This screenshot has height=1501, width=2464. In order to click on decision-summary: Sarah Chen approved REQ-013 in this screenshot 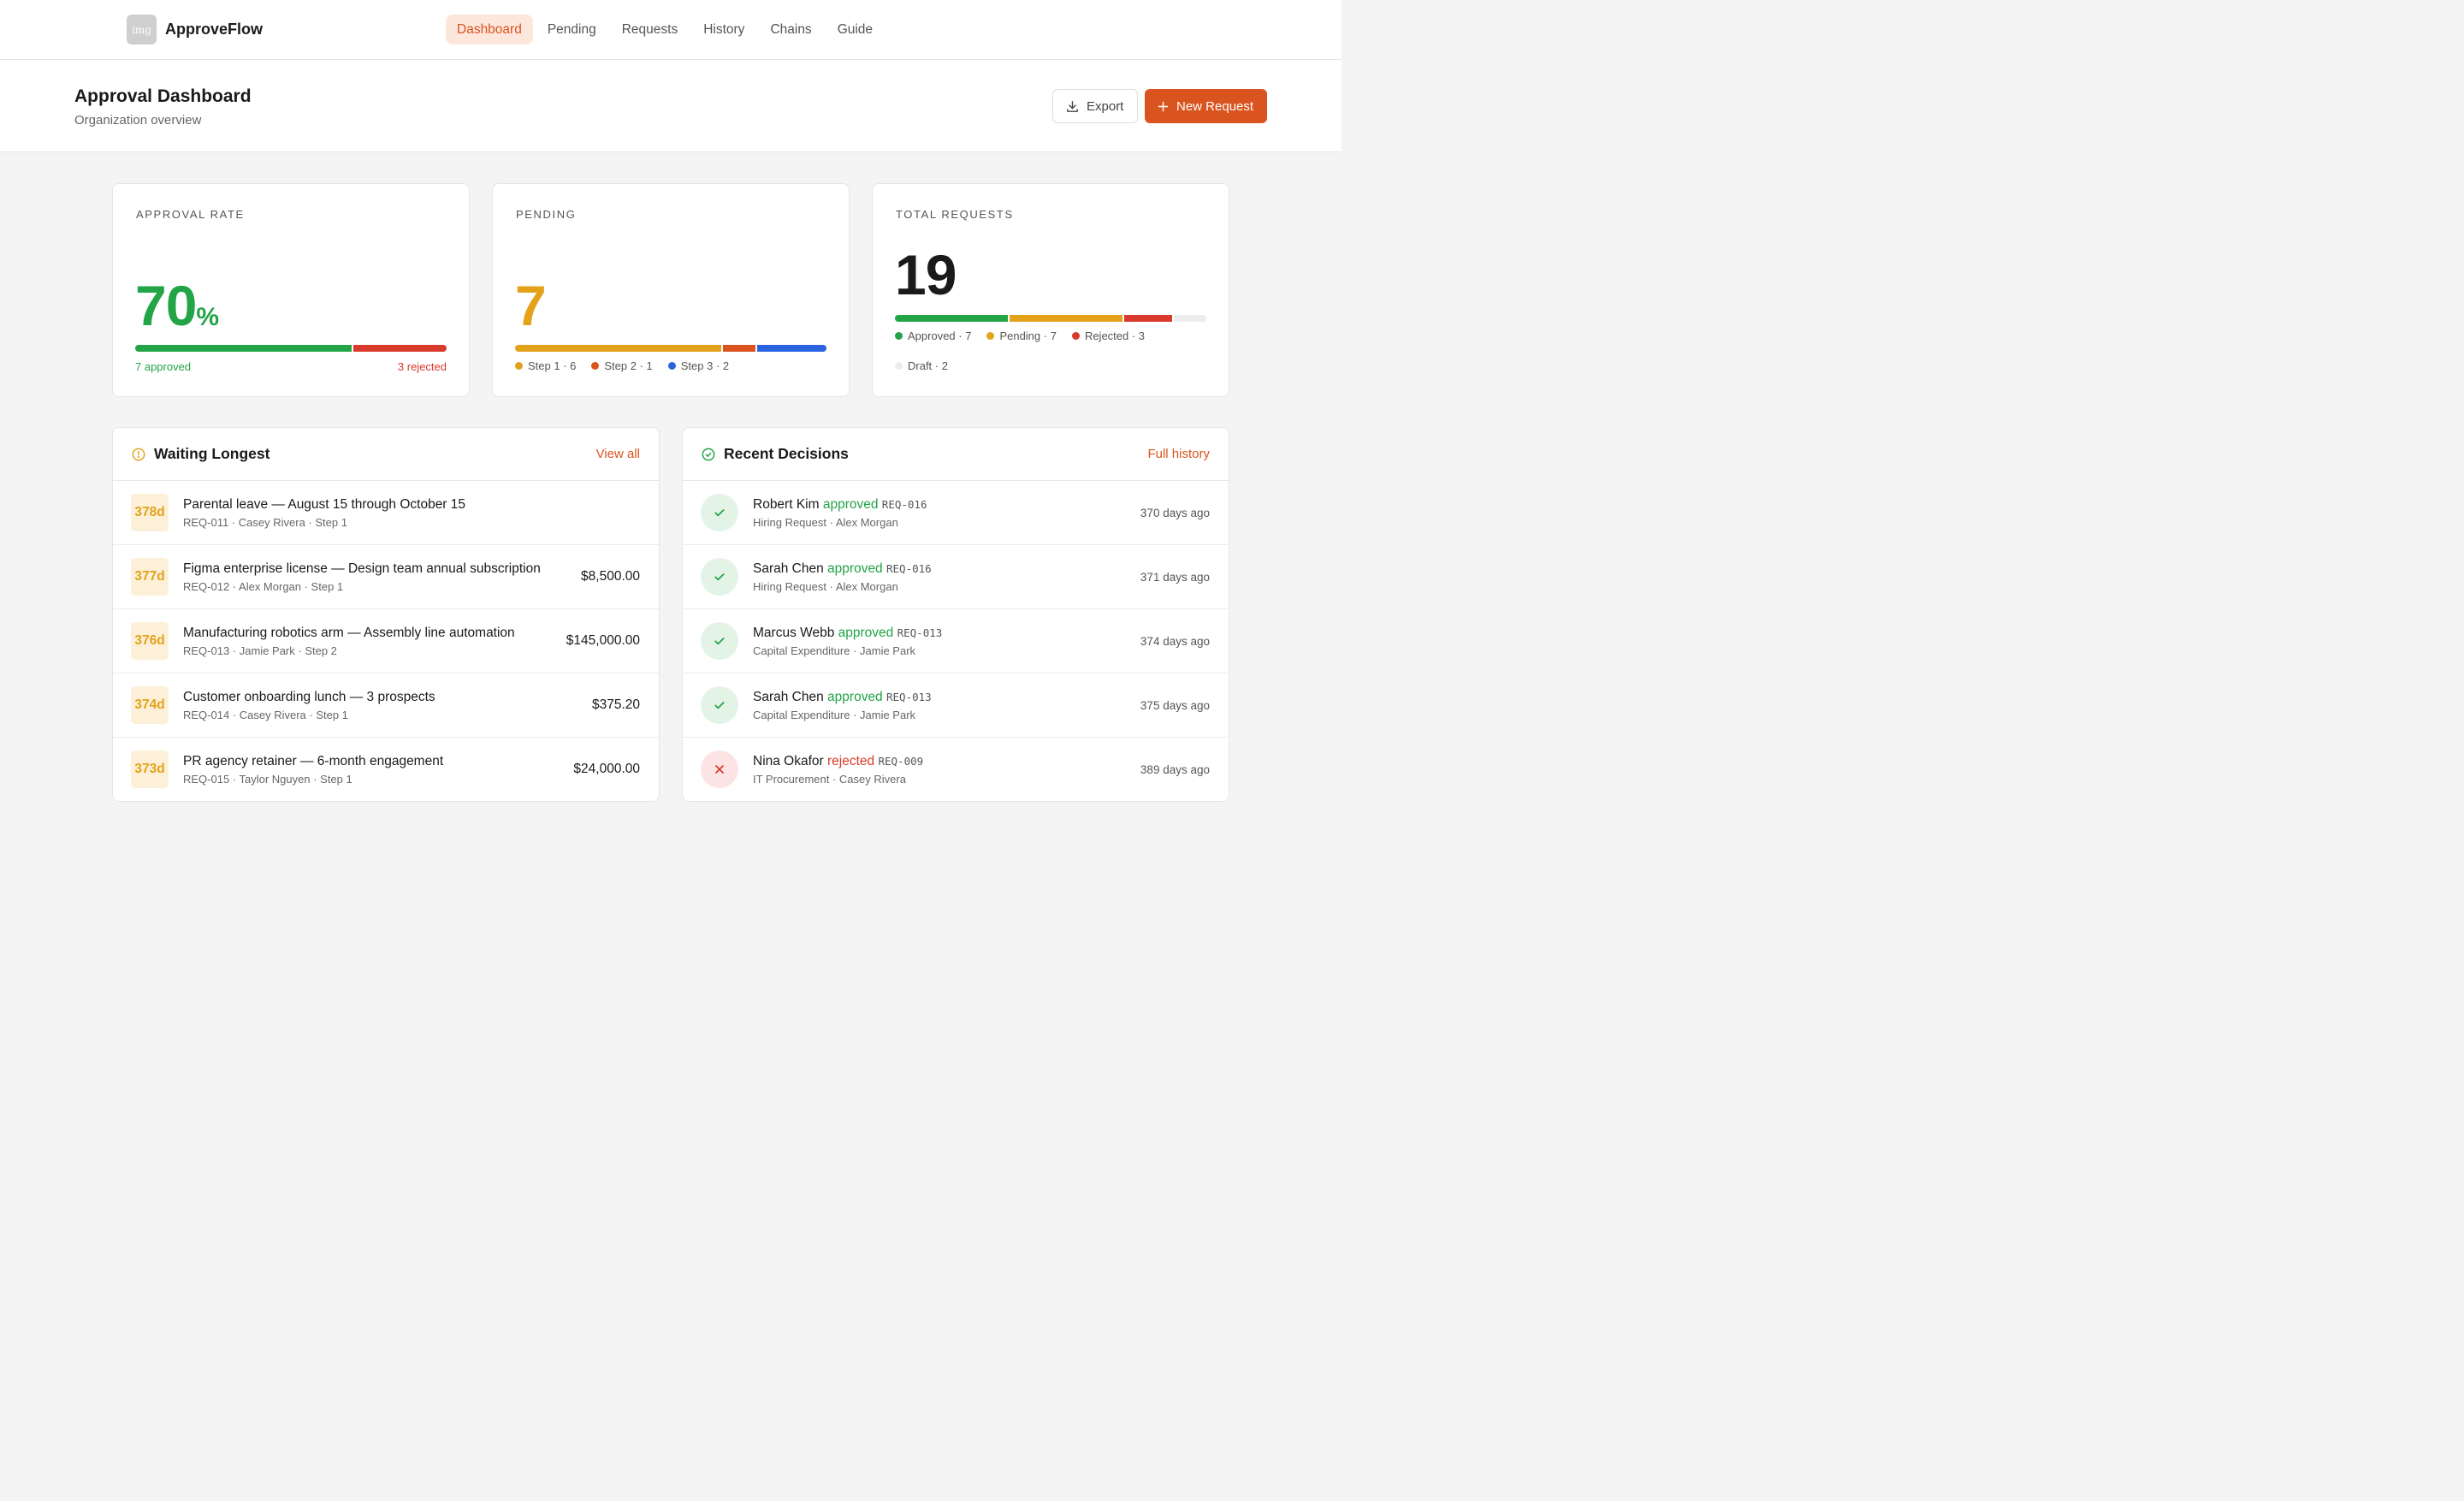, I will do `click(842, 697)`.